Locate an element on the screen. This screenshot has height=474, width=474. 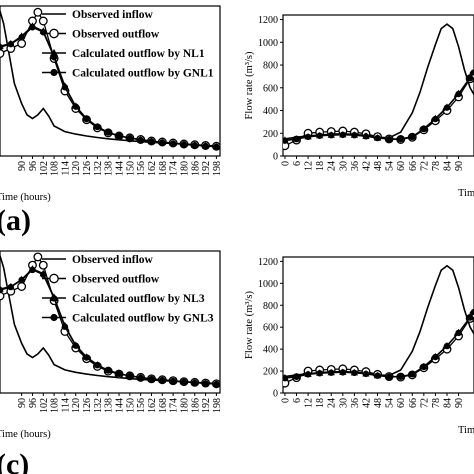
x-tick-label: 48 is located at coordinates (378, 403).